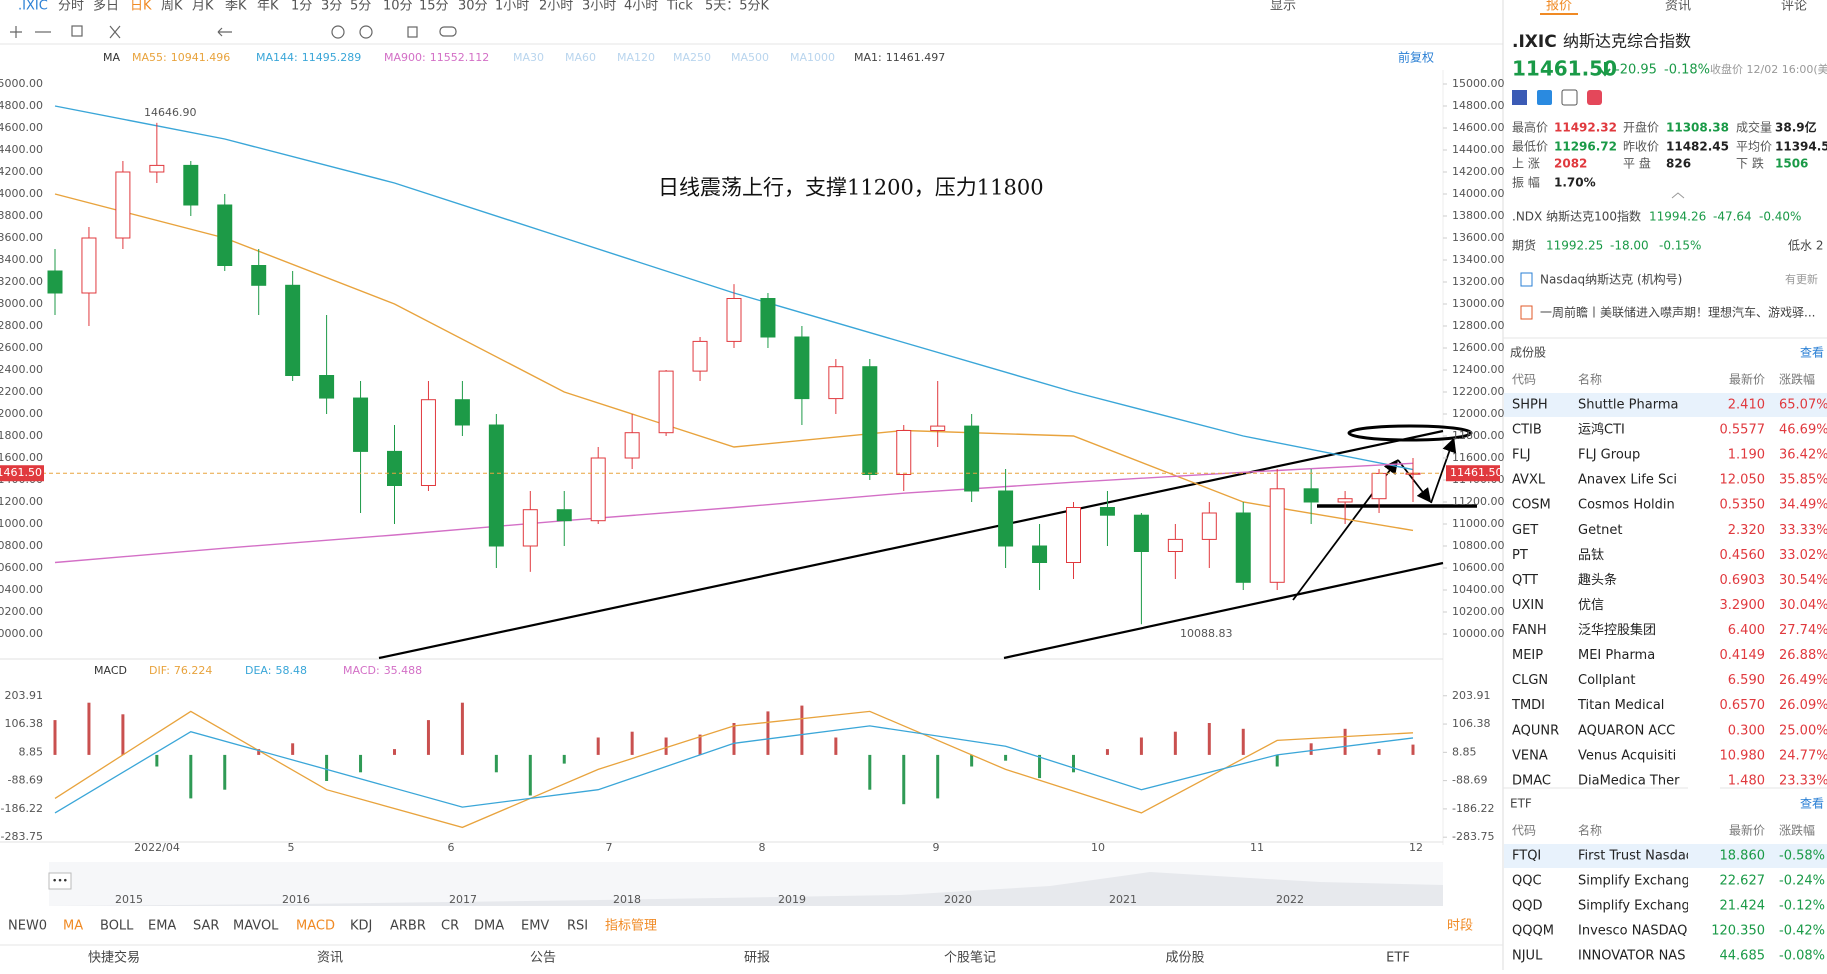 This screenshot has height=974, width=1827. Describe the element at coordinates (301, 7) in the screenshot. I see `period-tab: 1分` at that location.